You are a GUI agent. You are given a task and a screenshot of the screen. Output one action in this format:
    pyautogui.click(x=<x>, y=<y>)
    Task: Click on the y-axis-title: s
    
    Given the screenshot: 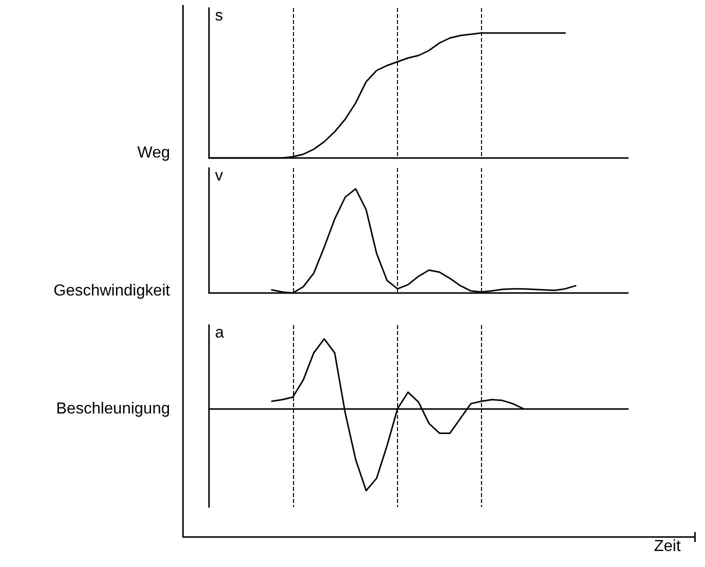 What is the action you would take?
    pyautogui.click(x=219, y=16)
    